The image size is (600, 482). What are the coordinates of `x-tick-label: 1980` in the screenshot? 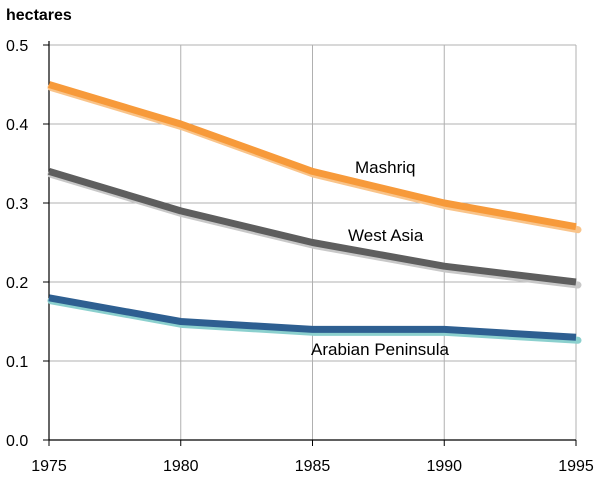 It's located at (181, 466).